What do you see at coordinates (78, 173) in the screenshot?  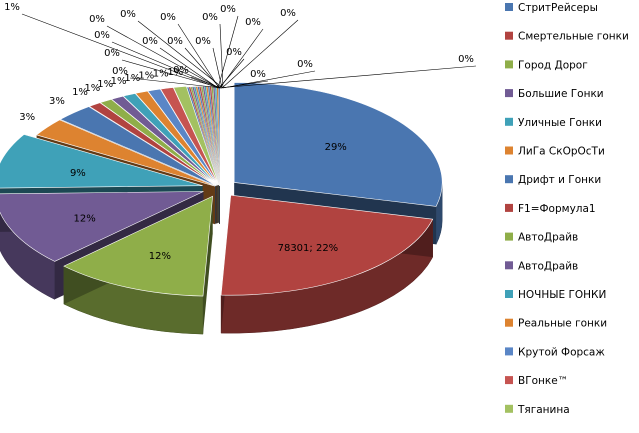 I see `slice-data-label: 9%` at bounding box center [78, 173].